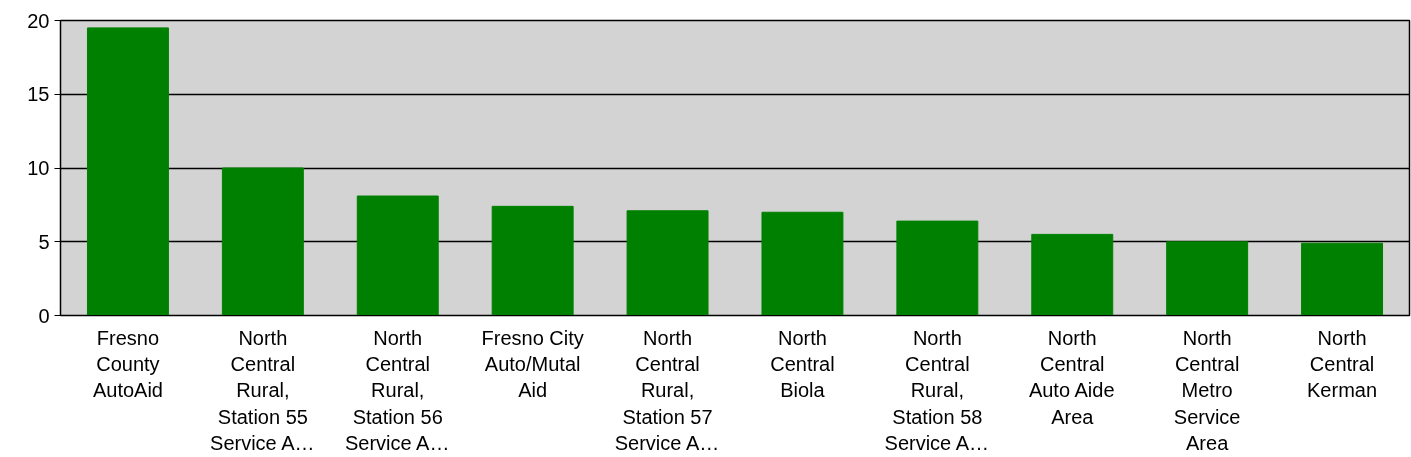  What do you see at coordinates (44, 315) in the screenshot?
I see `y-tick-label: 0` at bounding box center [44, 315].